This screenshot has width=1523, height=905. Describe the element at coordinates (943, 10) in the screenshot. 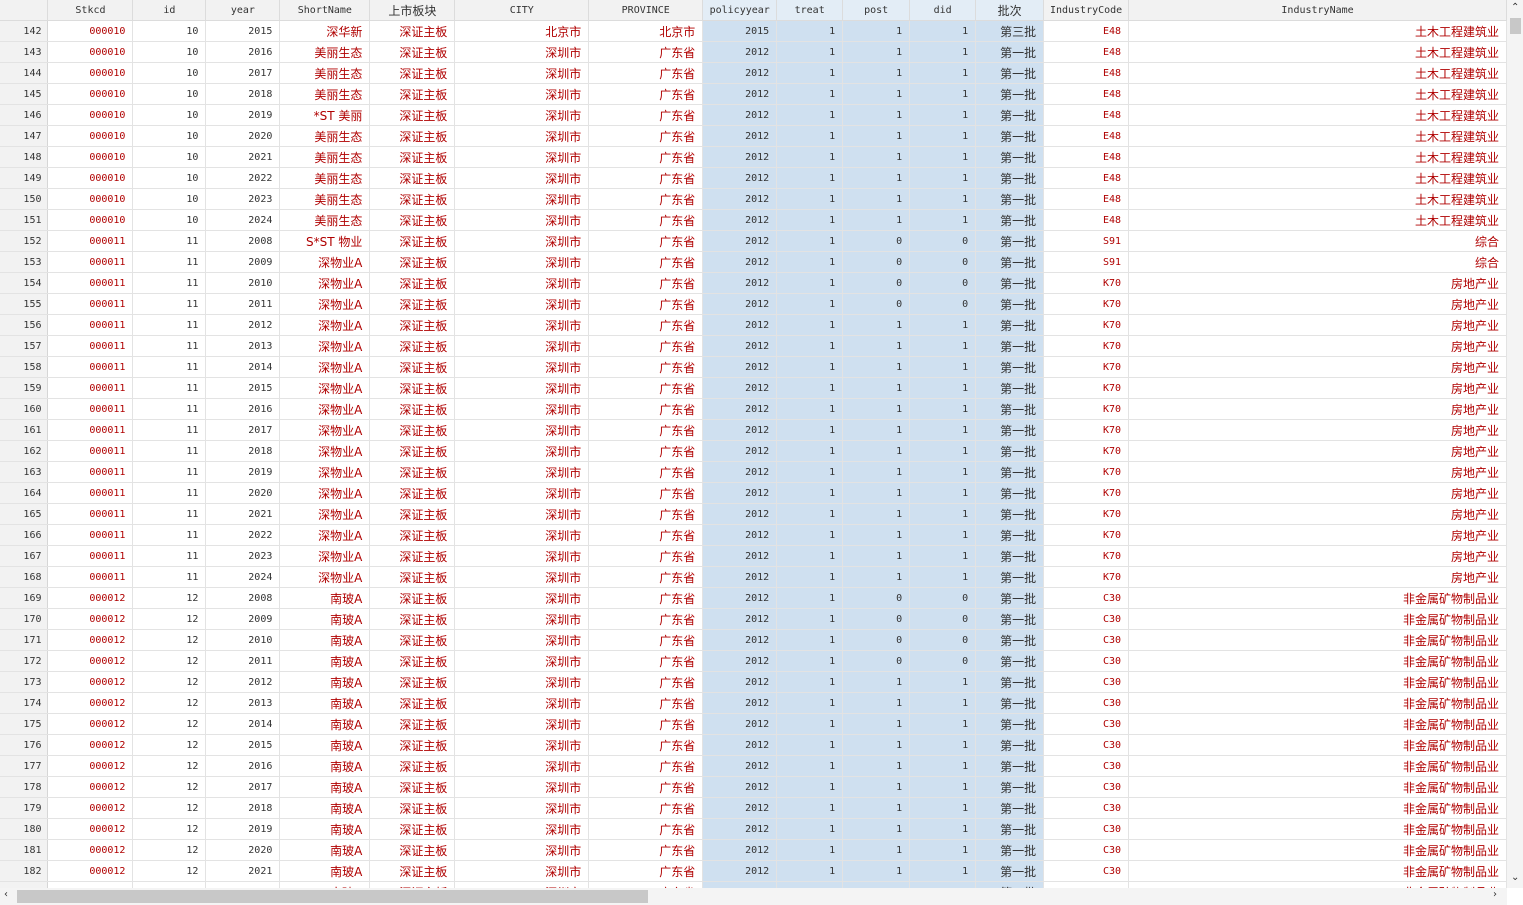

I see `column-header-did: did` at that location.